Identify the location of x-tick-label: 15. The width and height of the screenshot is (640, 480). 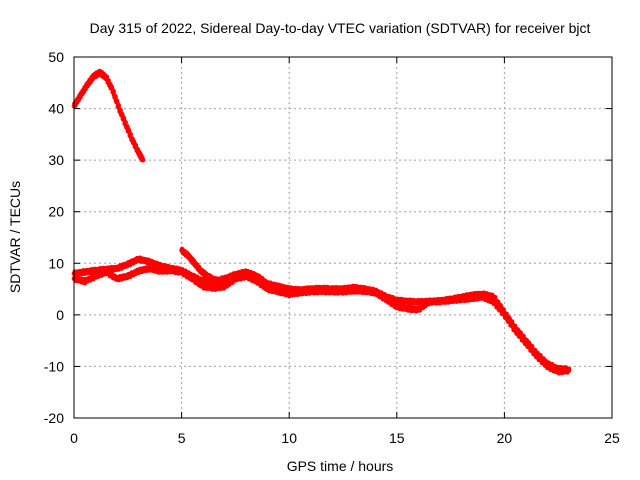
(397, 438).